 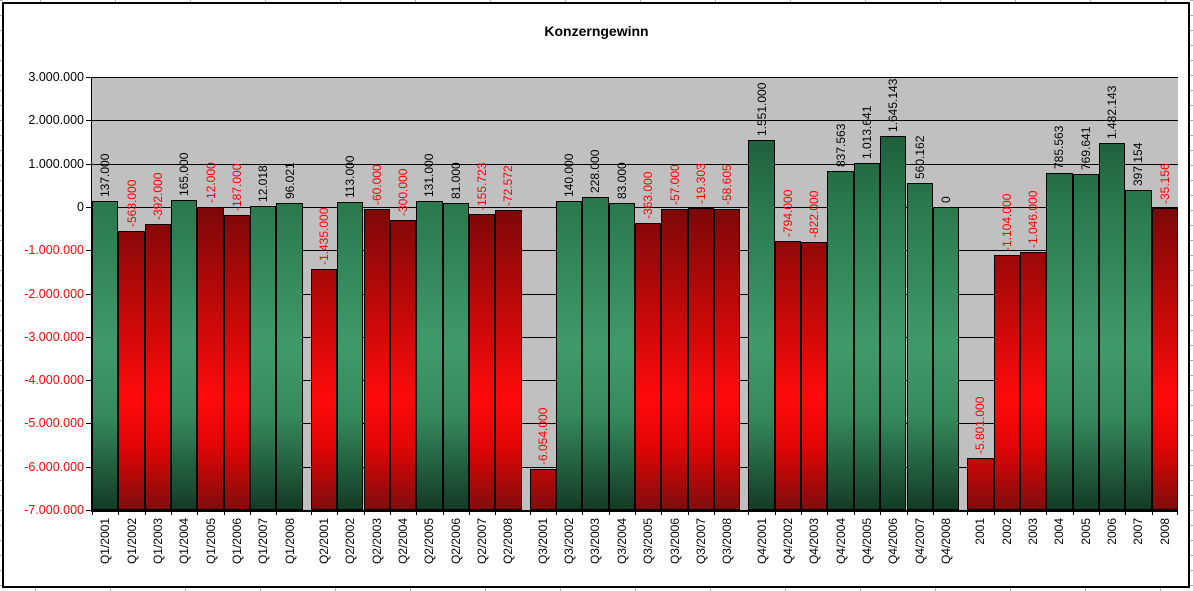 I want to click on bar-value-label: -6.054.000, so click(x=542, y=436).